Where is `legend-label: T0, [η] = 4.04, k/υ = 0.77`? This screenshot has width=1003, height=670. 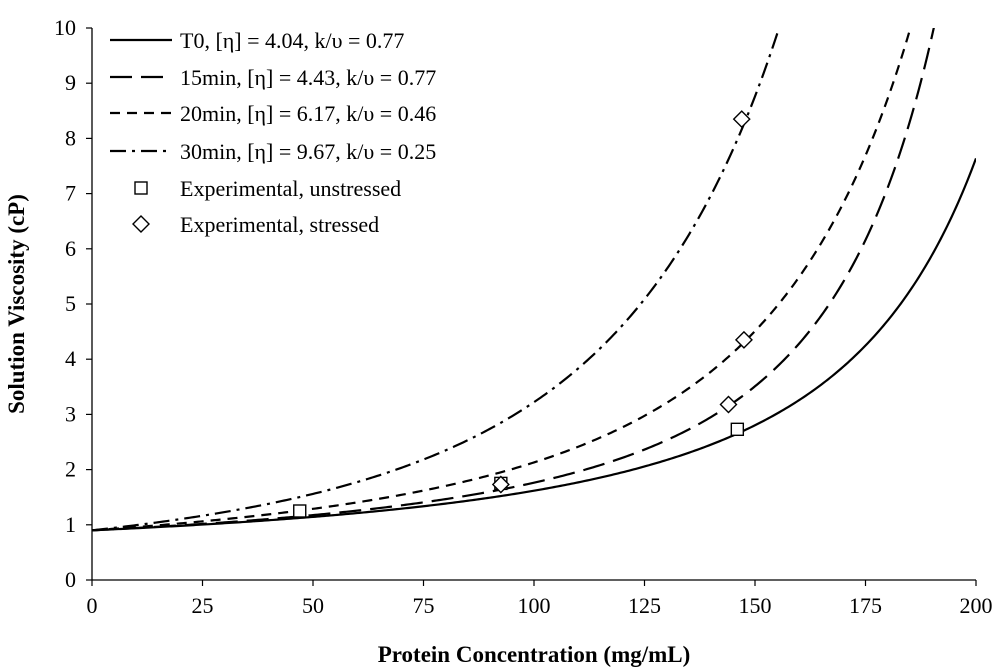 legend-label: T0, [η] = 4.04, k/υ = 0.77 is located at coordinates (292, 40).